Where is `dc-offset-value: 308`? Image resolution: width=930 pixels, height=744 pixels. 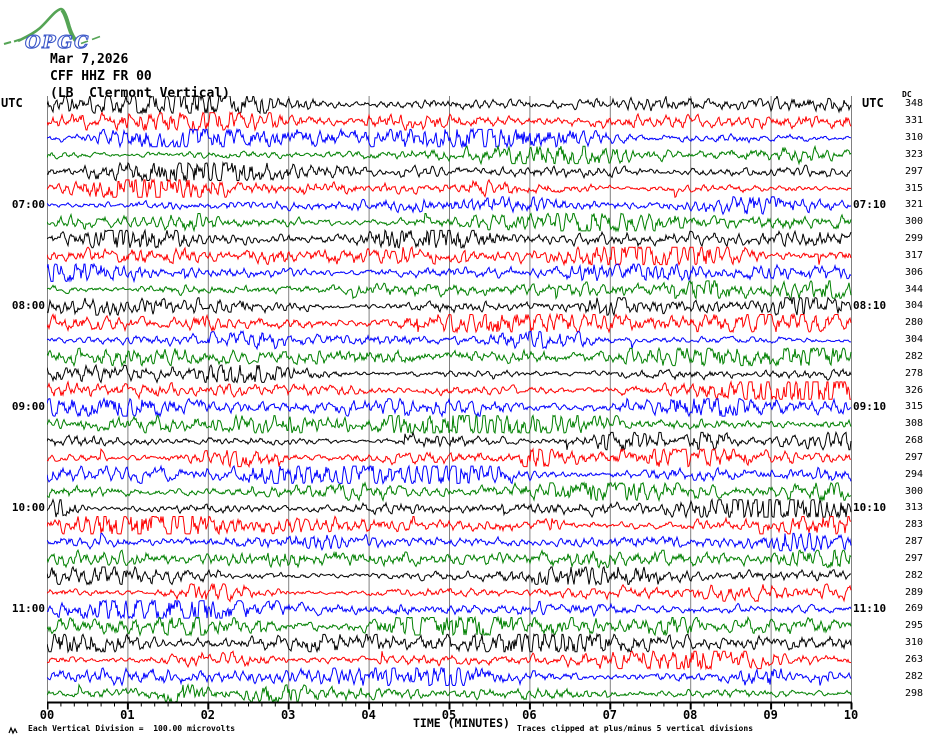 dc-offset-value: 308 is located at coordinates (914, 424).